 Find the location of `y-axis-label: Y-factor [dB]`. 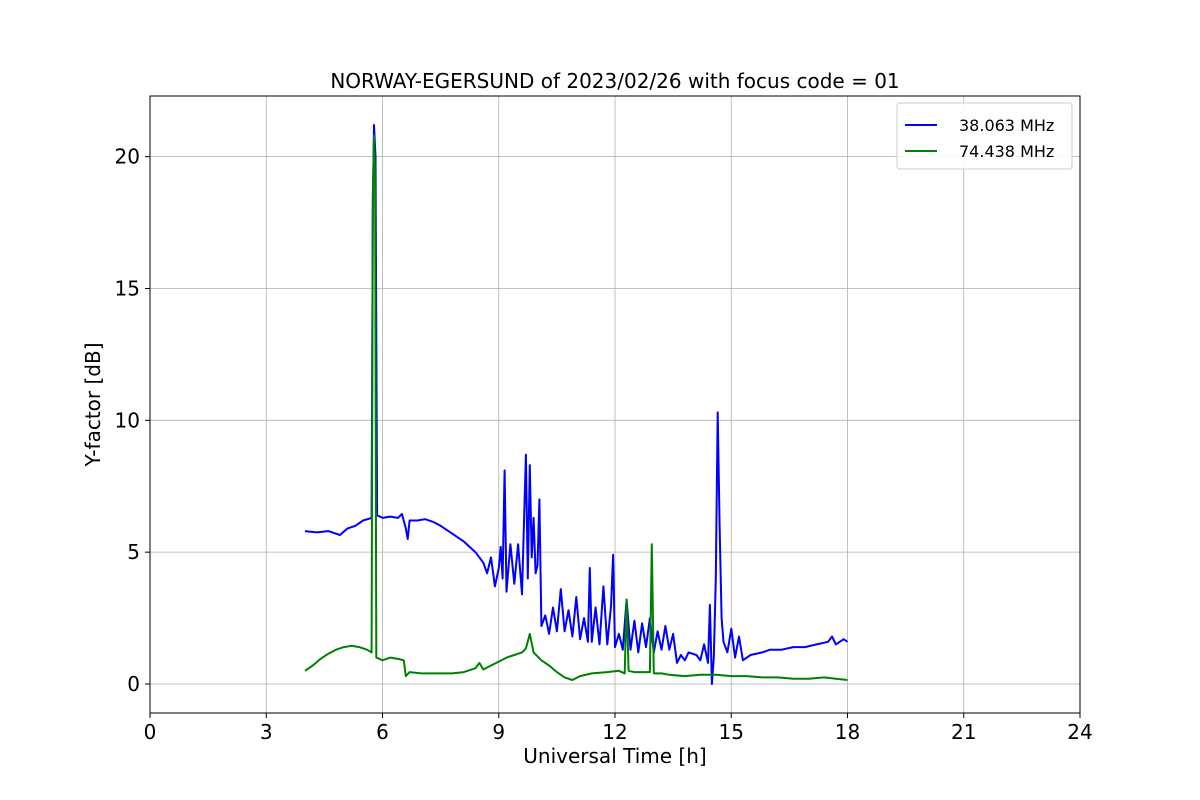

y-axis-label: Y-factor [dB] is located at coordinates (93, 404).